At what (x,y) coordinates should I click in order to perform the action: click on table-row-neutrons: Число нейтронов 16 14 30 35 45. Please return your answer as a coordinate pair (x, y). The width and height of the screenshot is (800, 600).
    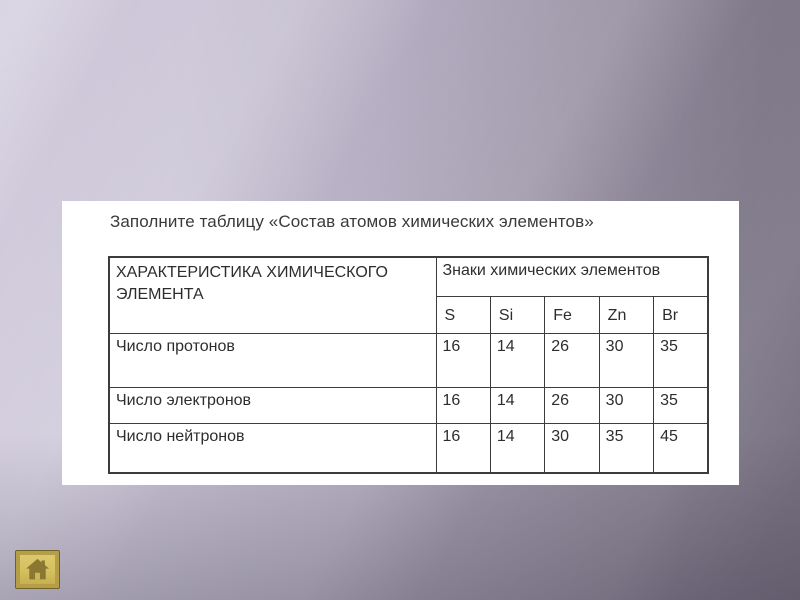
    Looking at the image, I should click on (408, 448).